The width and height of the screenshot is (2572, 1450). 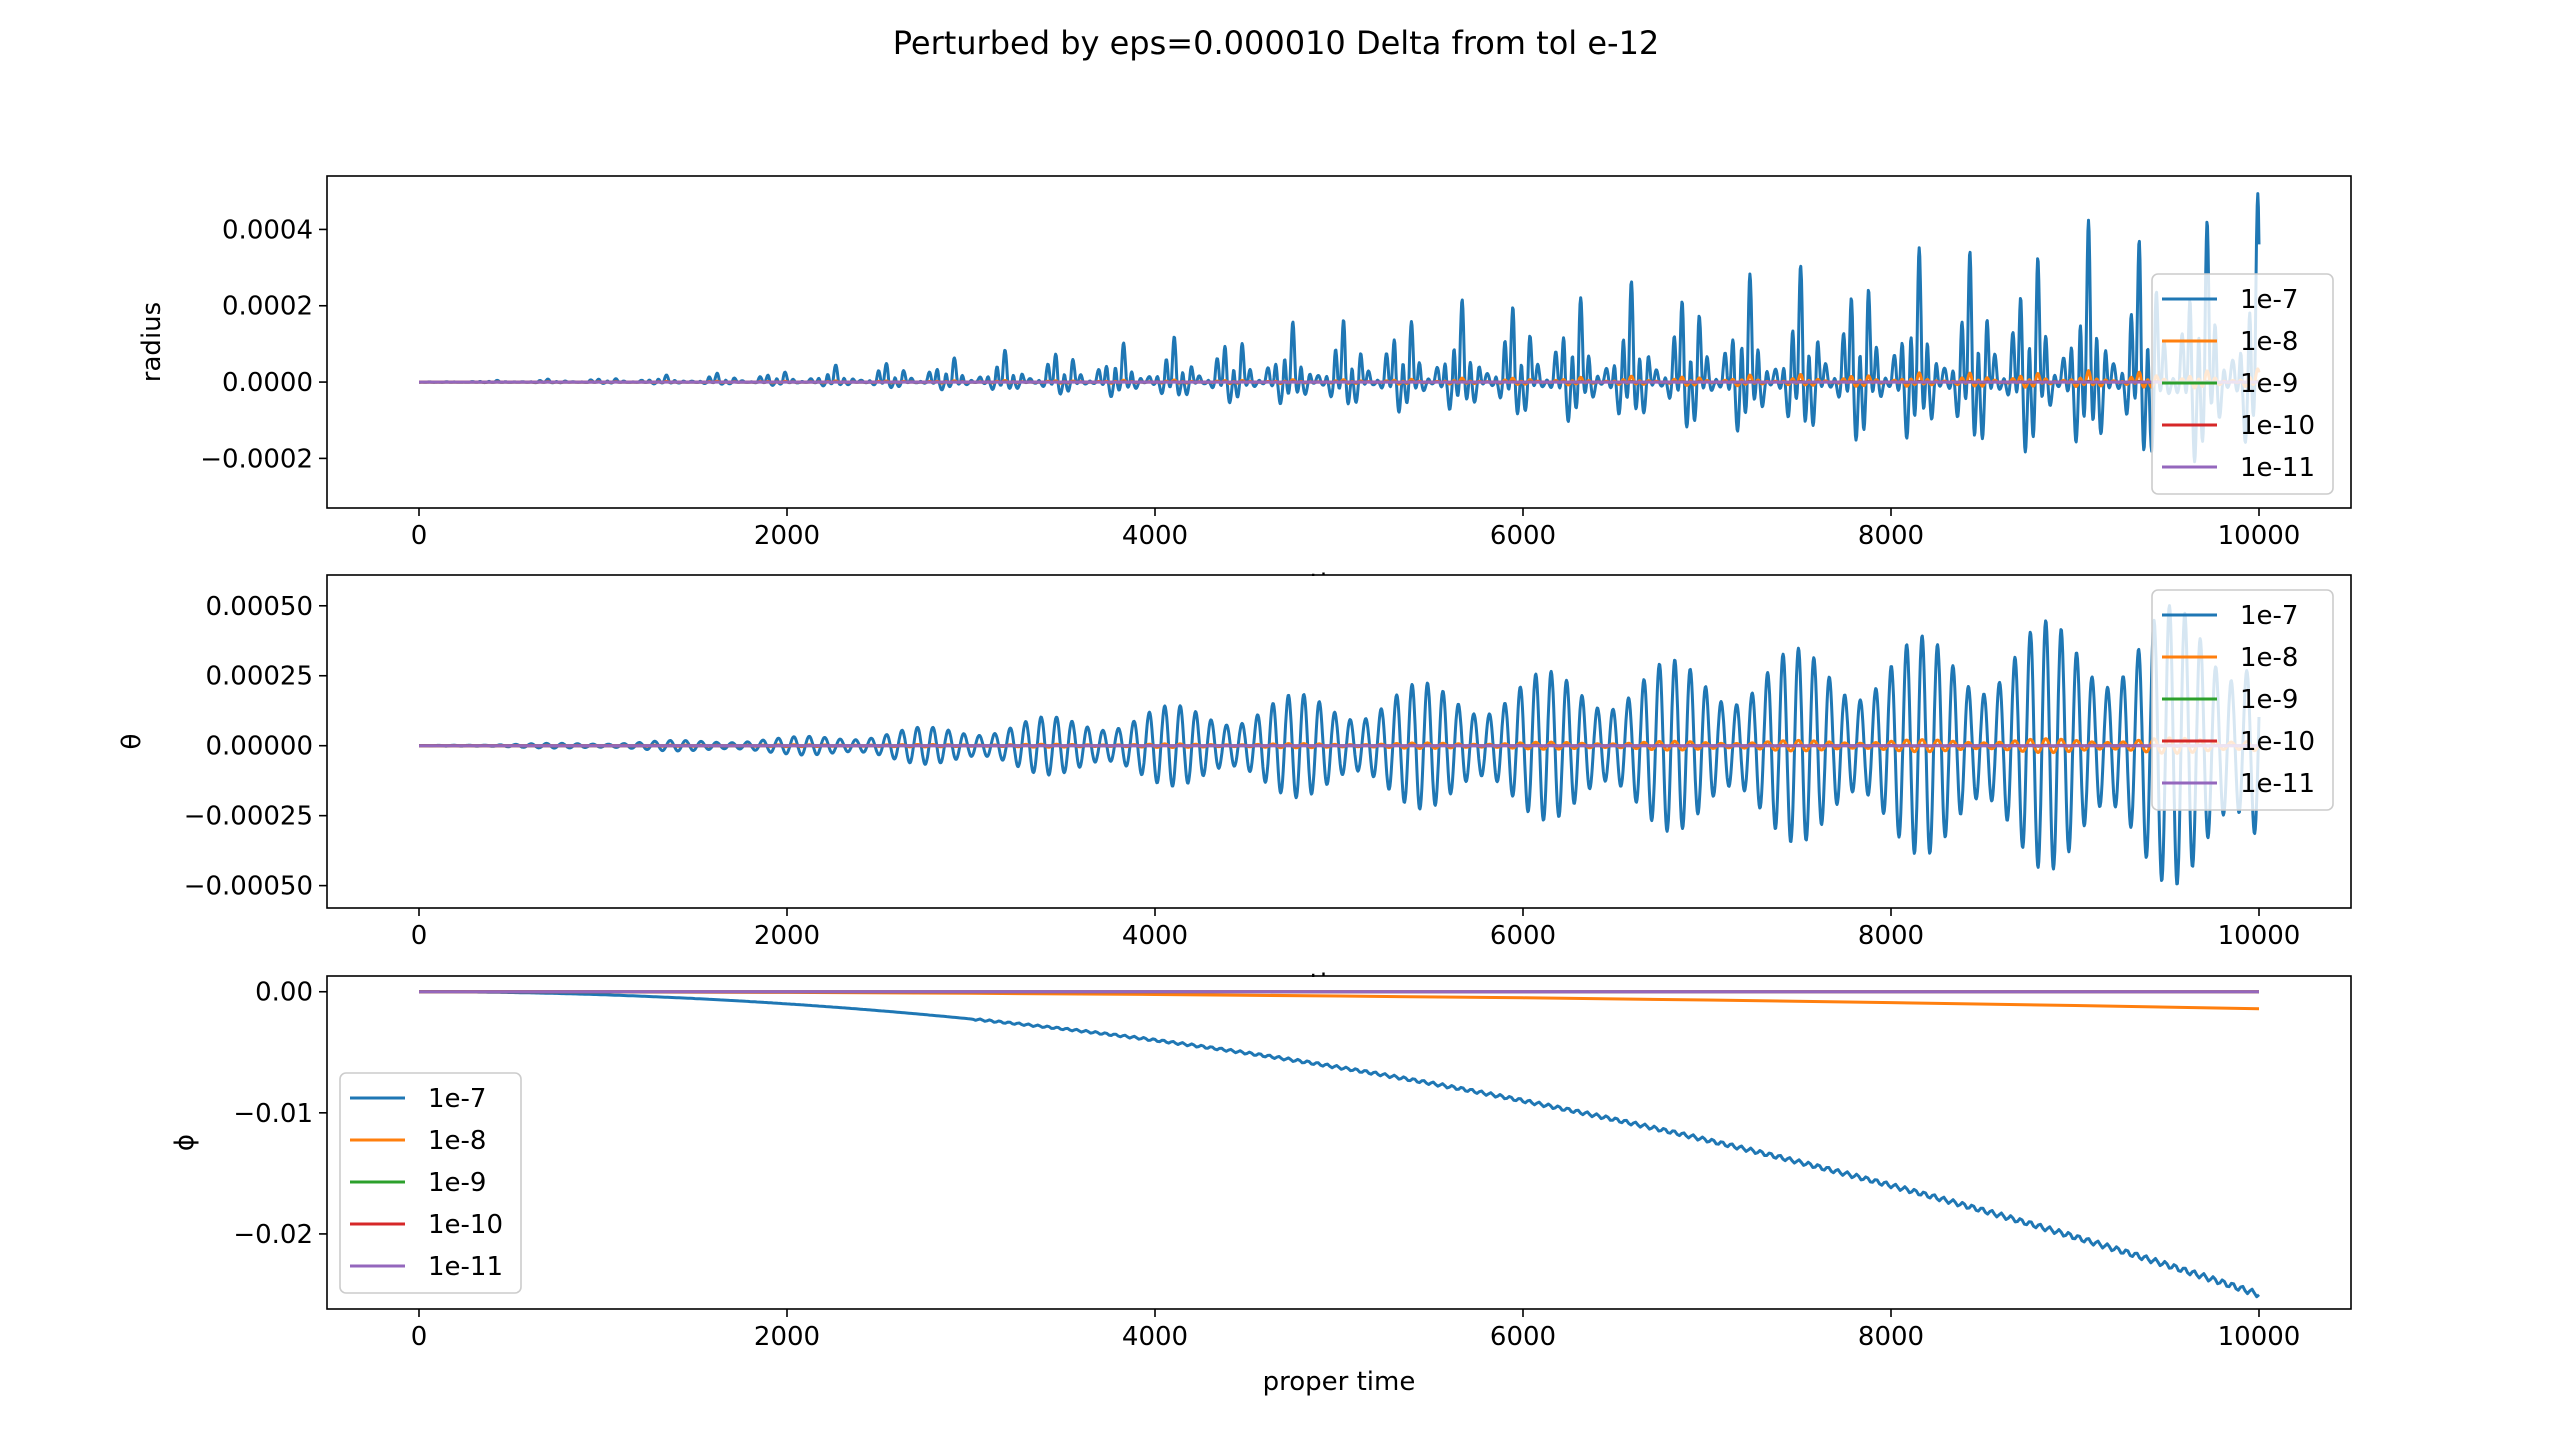 What do you see at coordinates (273, 1235) in the screenshot?
I see `y-tick-label: −0.02` at bounding box center [273, 1235].